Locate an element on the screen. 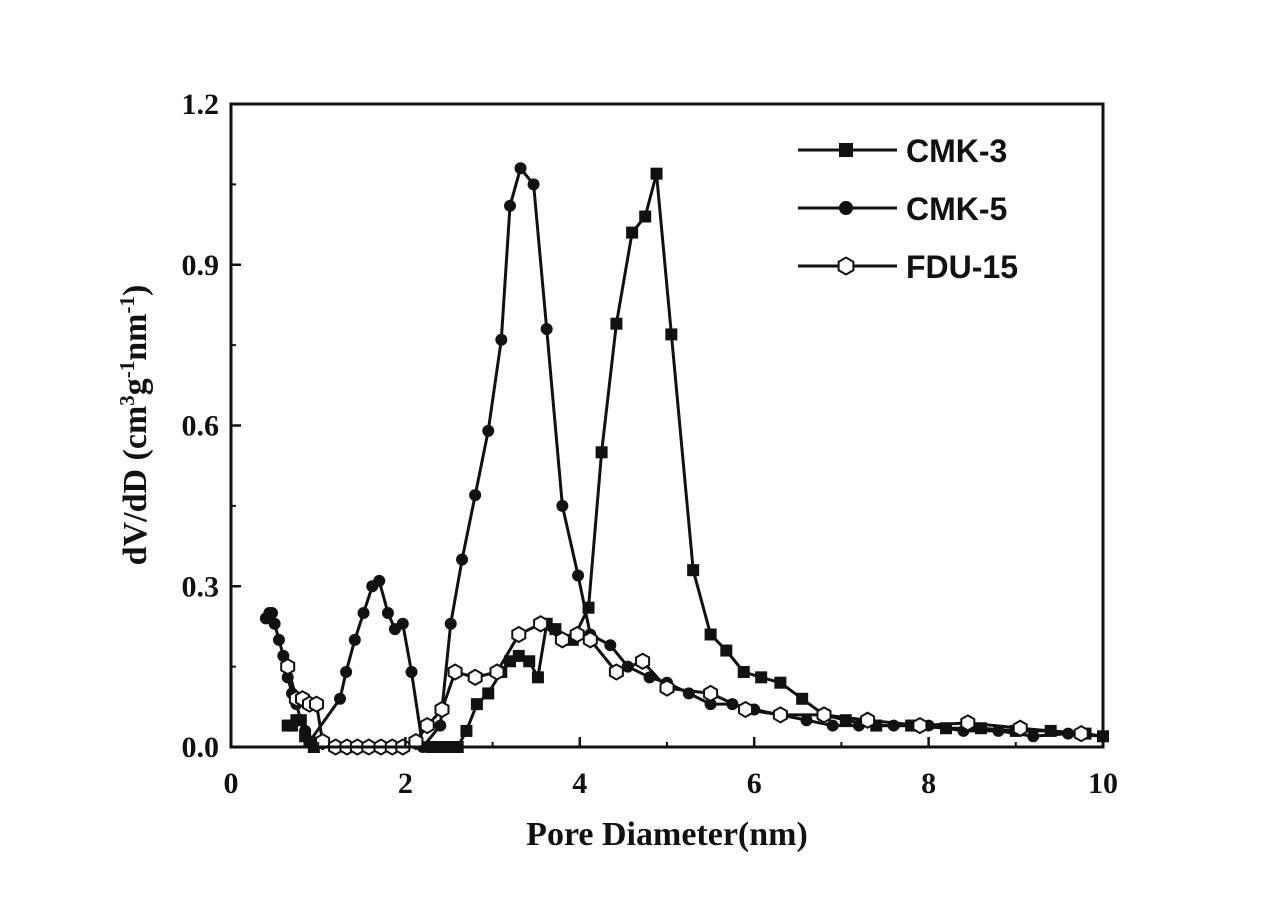 This screenshot has height=899, width=1280. legend-label: CMK-5 is located at coordinates (956, 209).